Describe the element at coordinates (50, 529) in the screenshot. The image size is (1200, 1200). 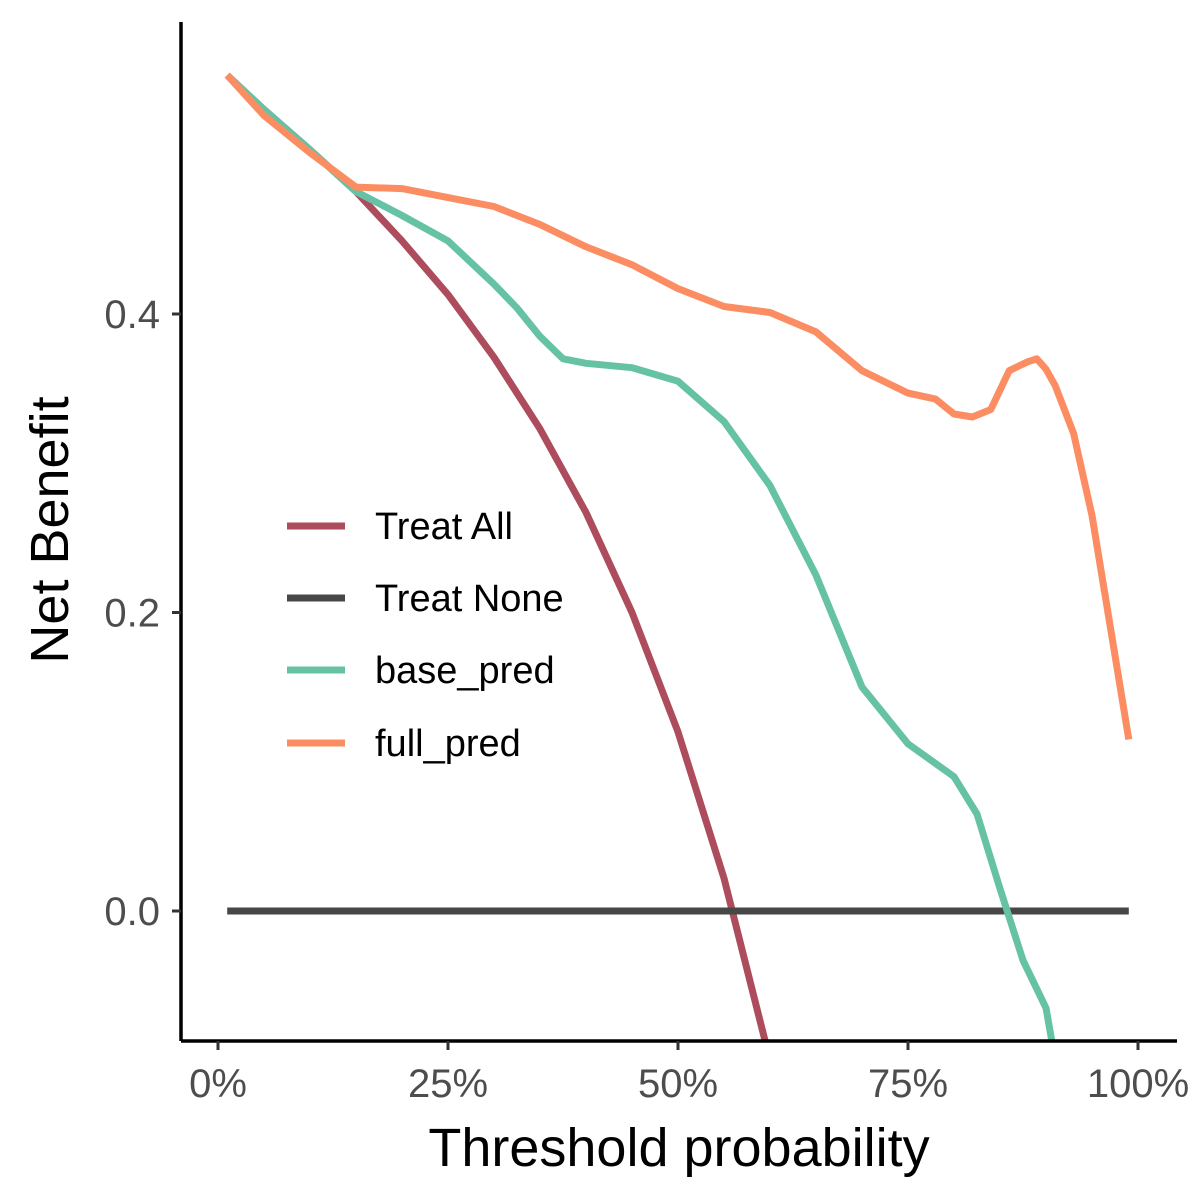
I see `y-axis-title: Net Benefit` at that location.